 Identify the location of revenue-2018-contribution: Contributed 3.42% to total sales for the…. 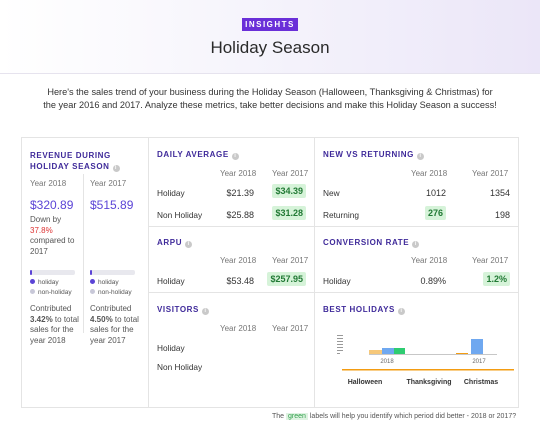
(54, 324).